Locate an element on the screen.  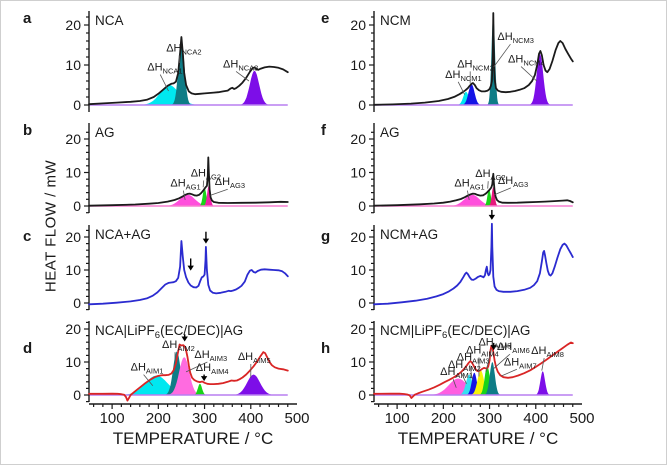
peak-fill-AIM5 is located at coordinates (487, 380).